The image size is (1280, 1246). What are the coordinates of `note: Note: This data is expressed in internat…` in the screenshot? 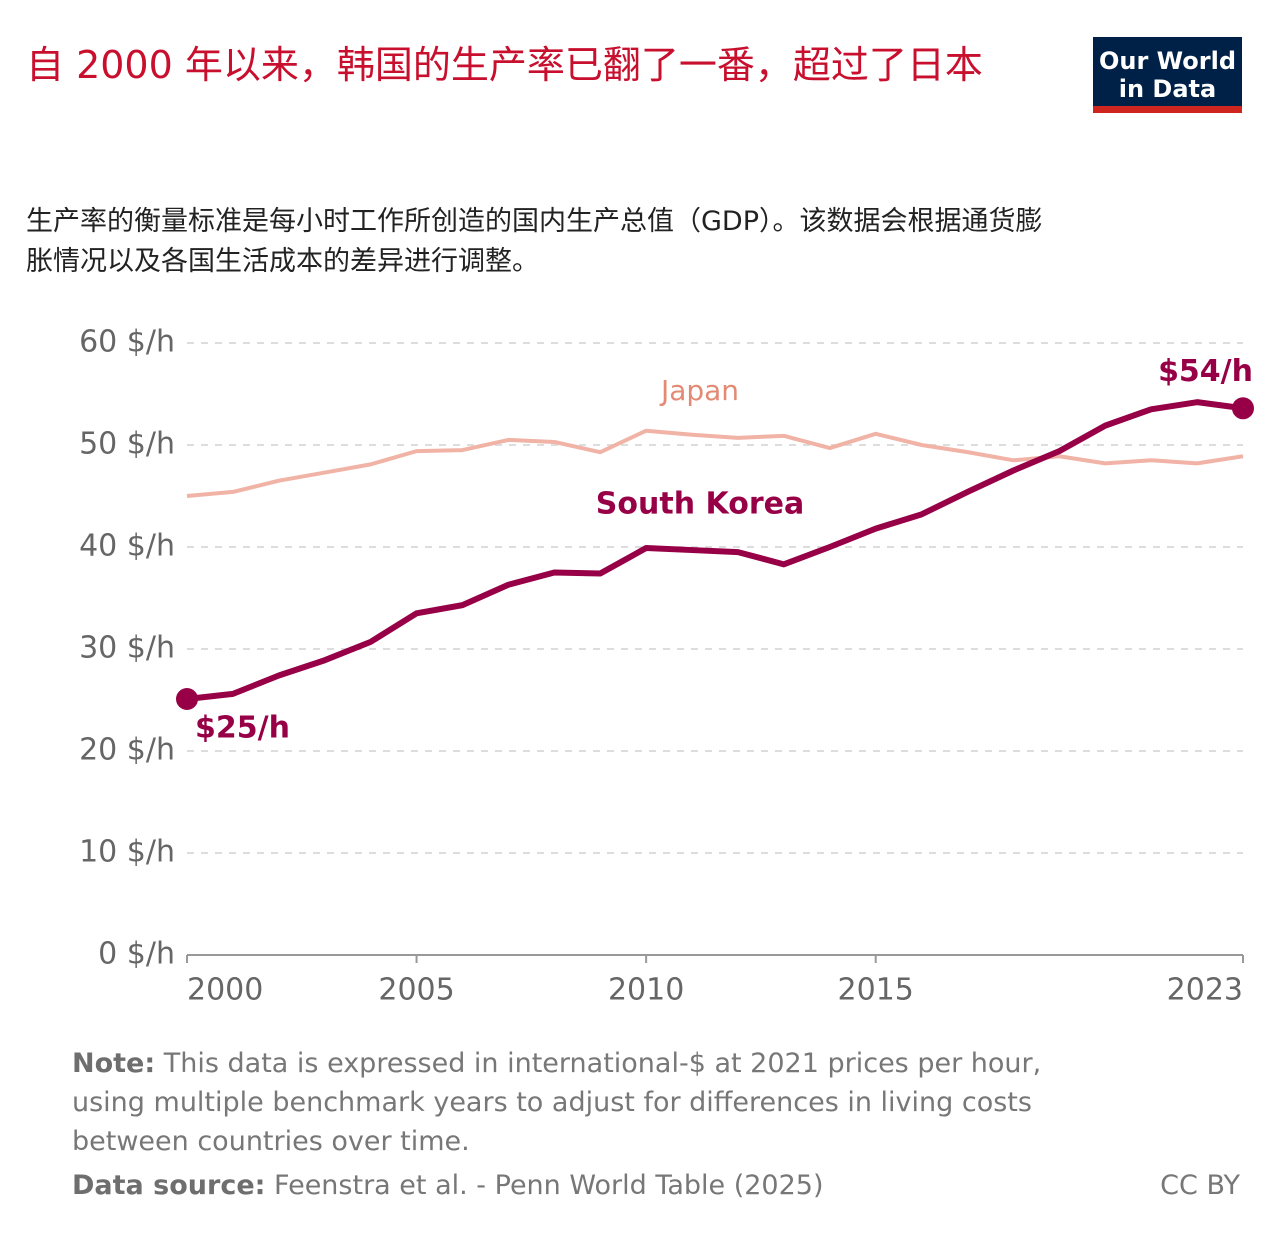 It's located at (577, 1102).